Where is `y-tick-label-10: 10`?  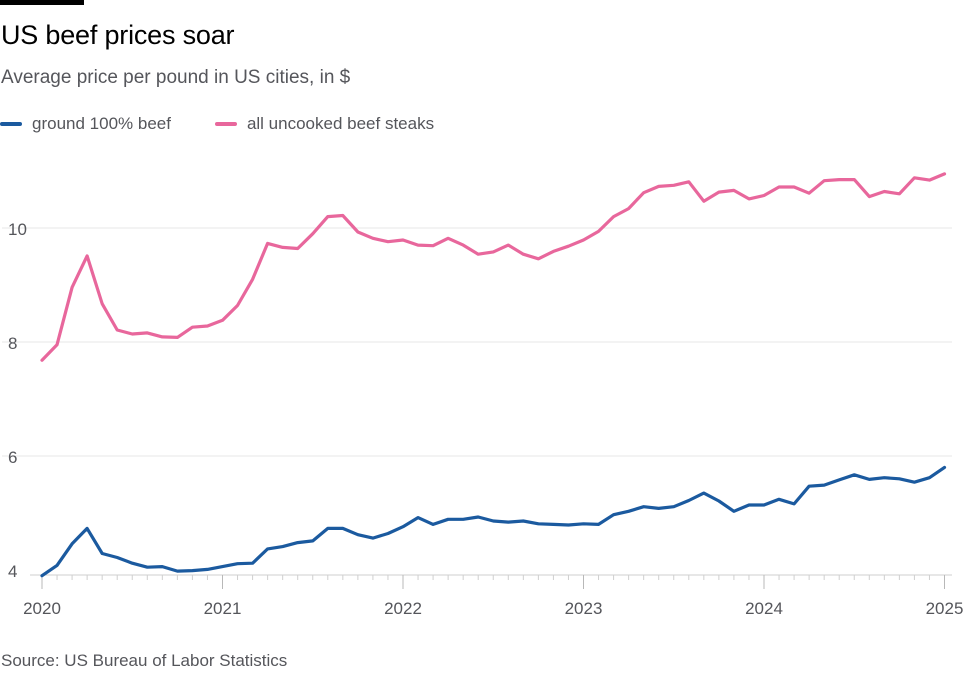 y-tick-label-10: 10 is located at coordinates (17, 229).